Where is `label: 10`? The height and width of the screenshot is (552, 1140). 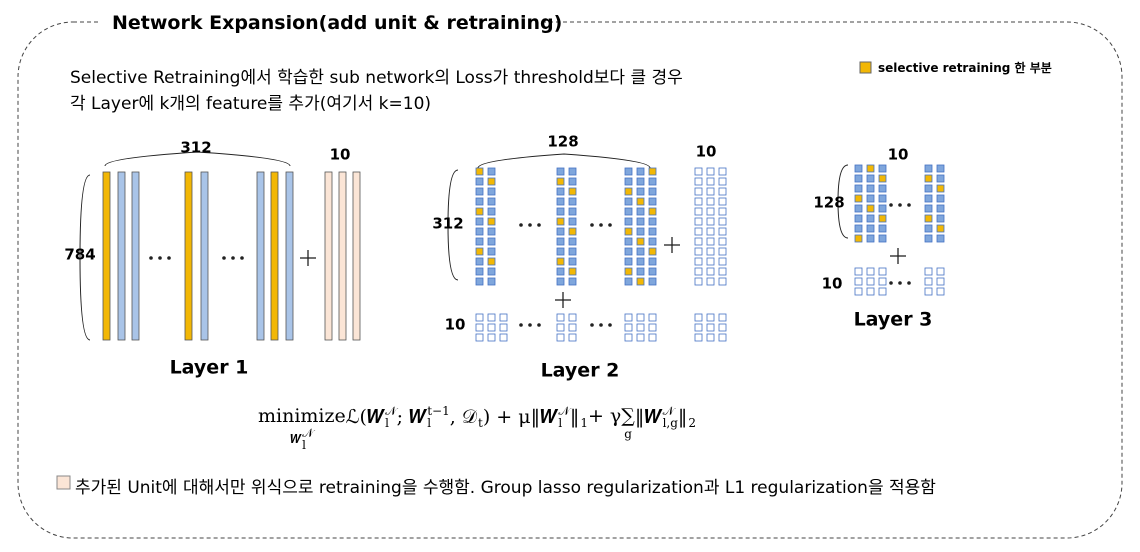 label: 10 is located at coordinates (898, 155).